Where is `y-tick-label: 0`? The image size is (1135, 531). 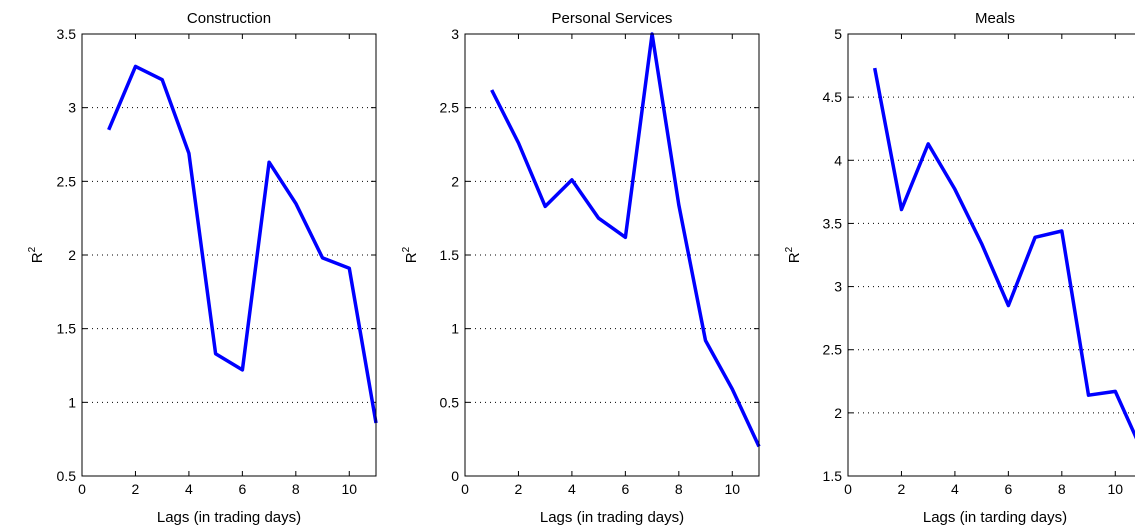 y-tick-label: 0 is located at coordinates (455, 476).